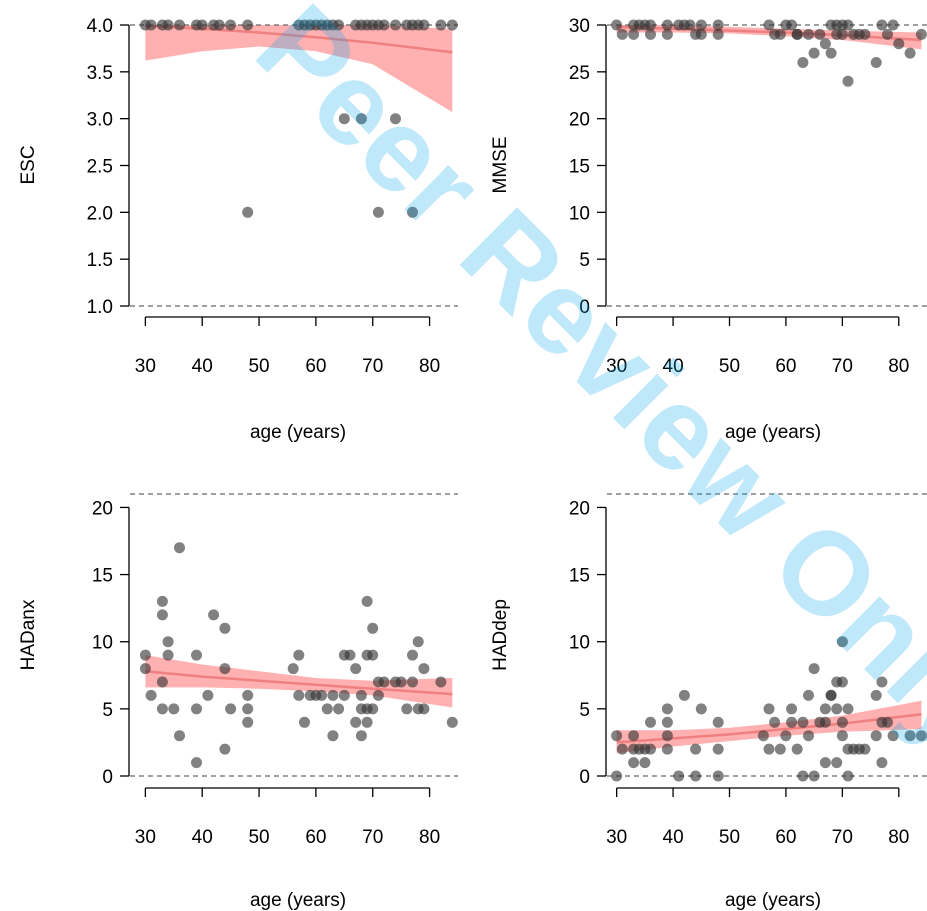 This screenshot has height=911, width=927. What do you see at coordinates (584, 260) in the screenshot?
I see `y-tick-label: 5` at bounding box center [584, 260].